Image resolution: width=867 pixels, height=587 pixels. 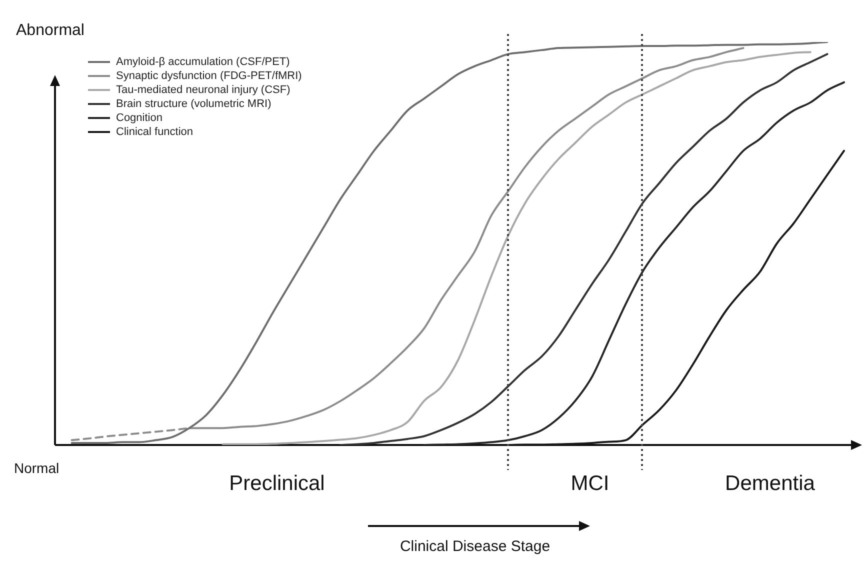 I want to click on text: Dementia, so click(x=770, y=484).